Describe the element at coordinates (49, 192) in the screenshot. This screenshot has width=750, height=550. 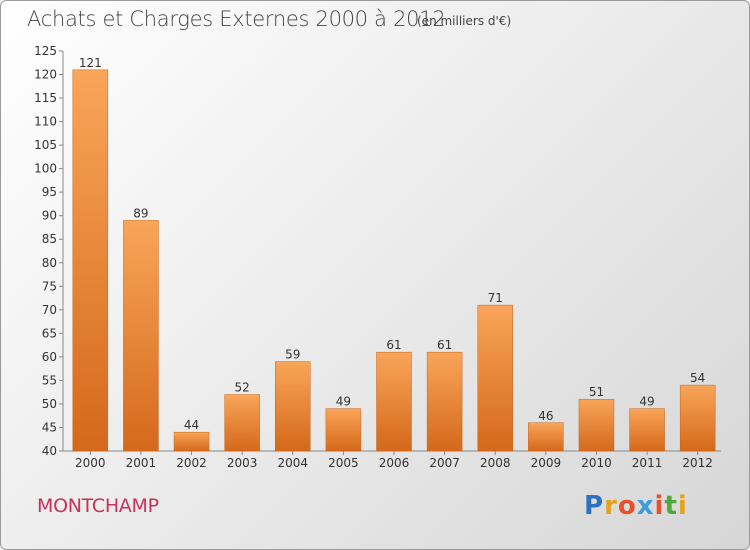
I see `y-tick-label: 95` at that location.